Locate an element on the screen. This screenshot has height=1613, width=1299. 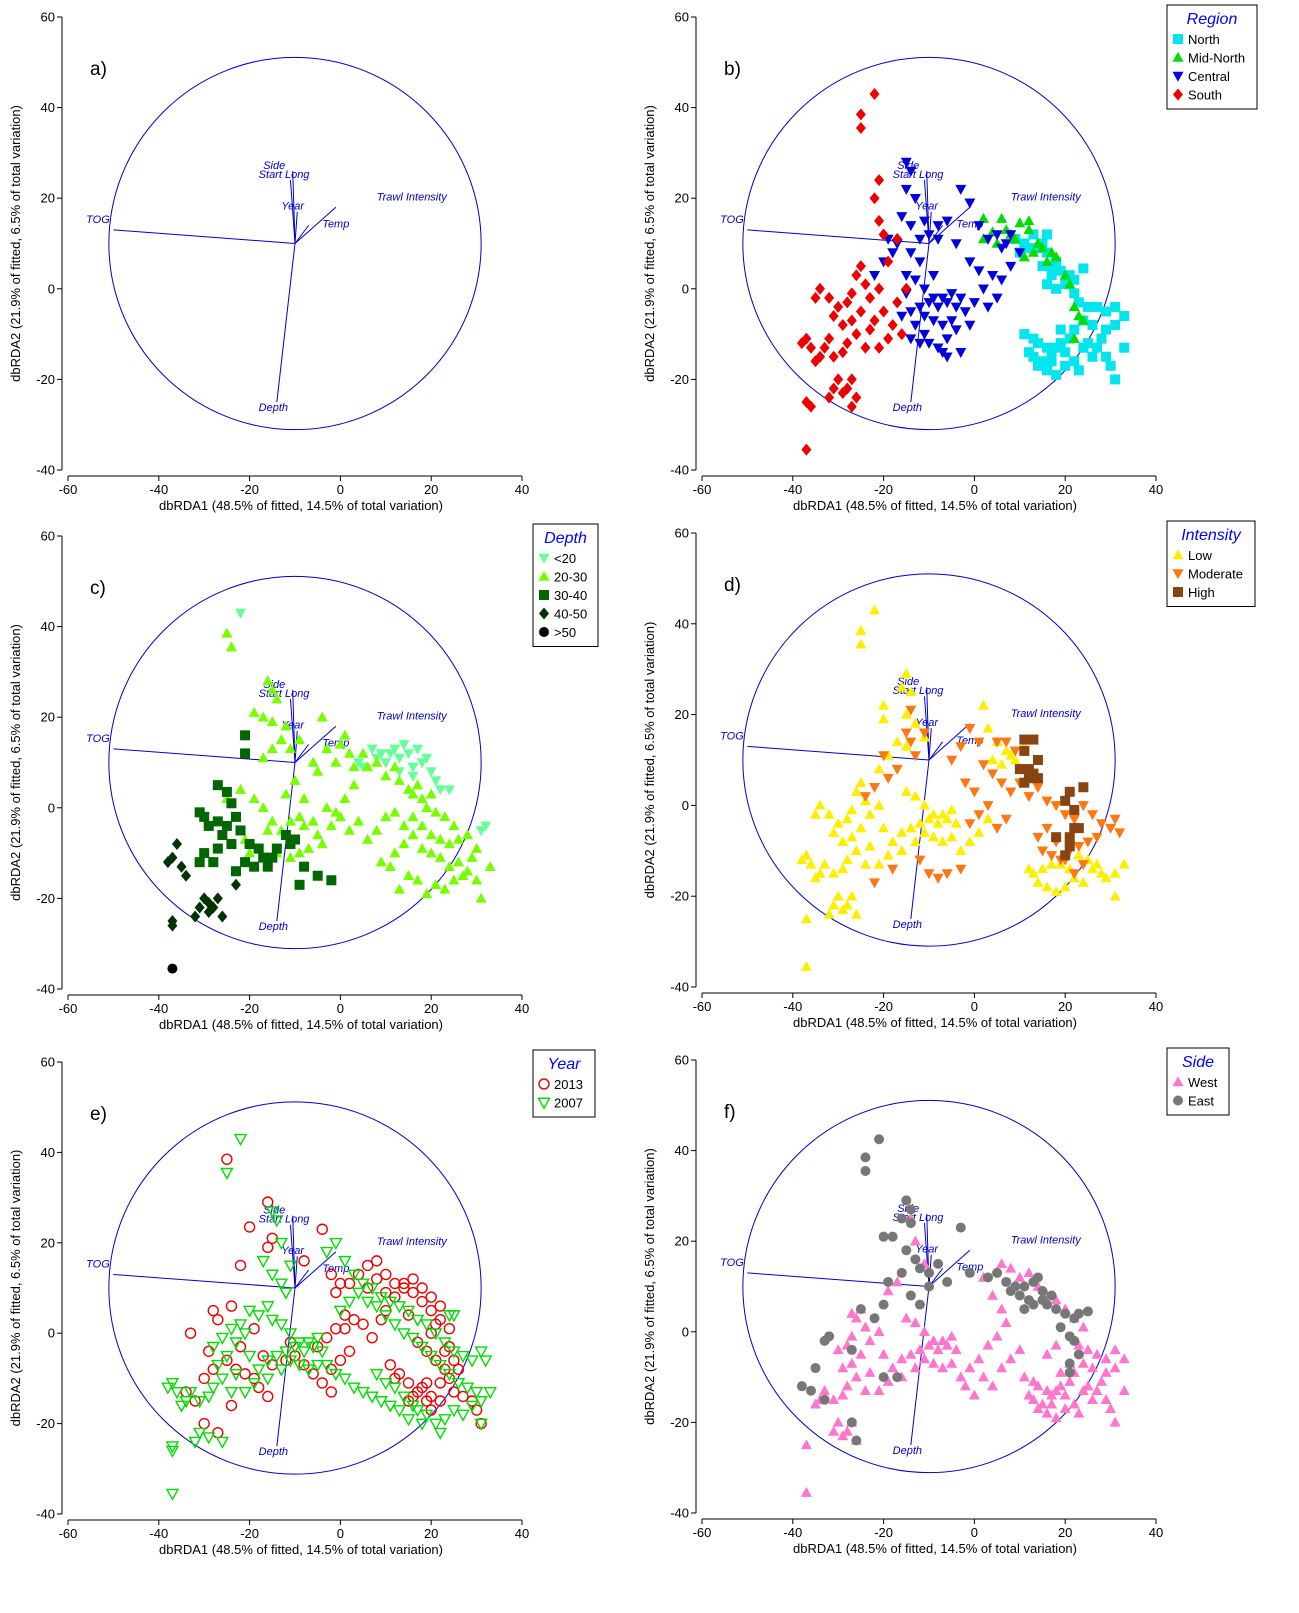
legend-entry: Mid-North is located at coordinates (1216, 58).